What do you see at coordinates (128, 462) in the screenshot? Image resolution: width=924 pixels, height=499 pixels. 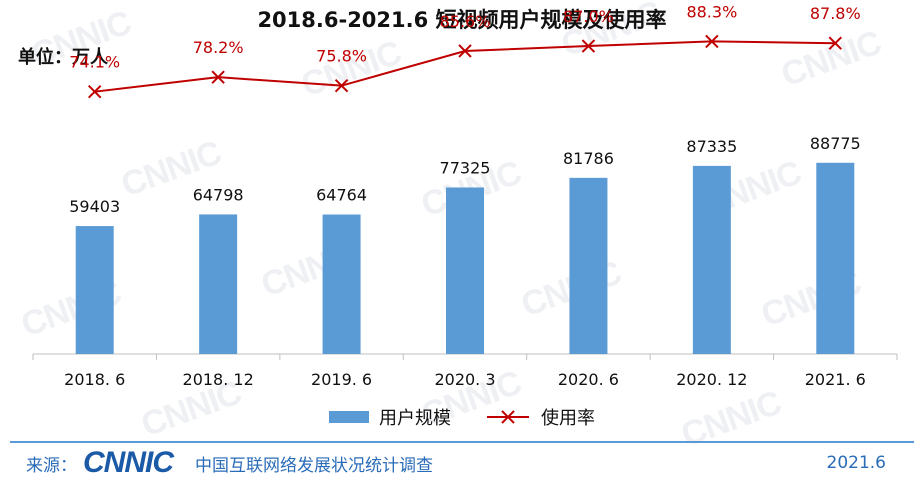 I see `cnnic-logo: CNNIC` at bounding box center [128, 462].